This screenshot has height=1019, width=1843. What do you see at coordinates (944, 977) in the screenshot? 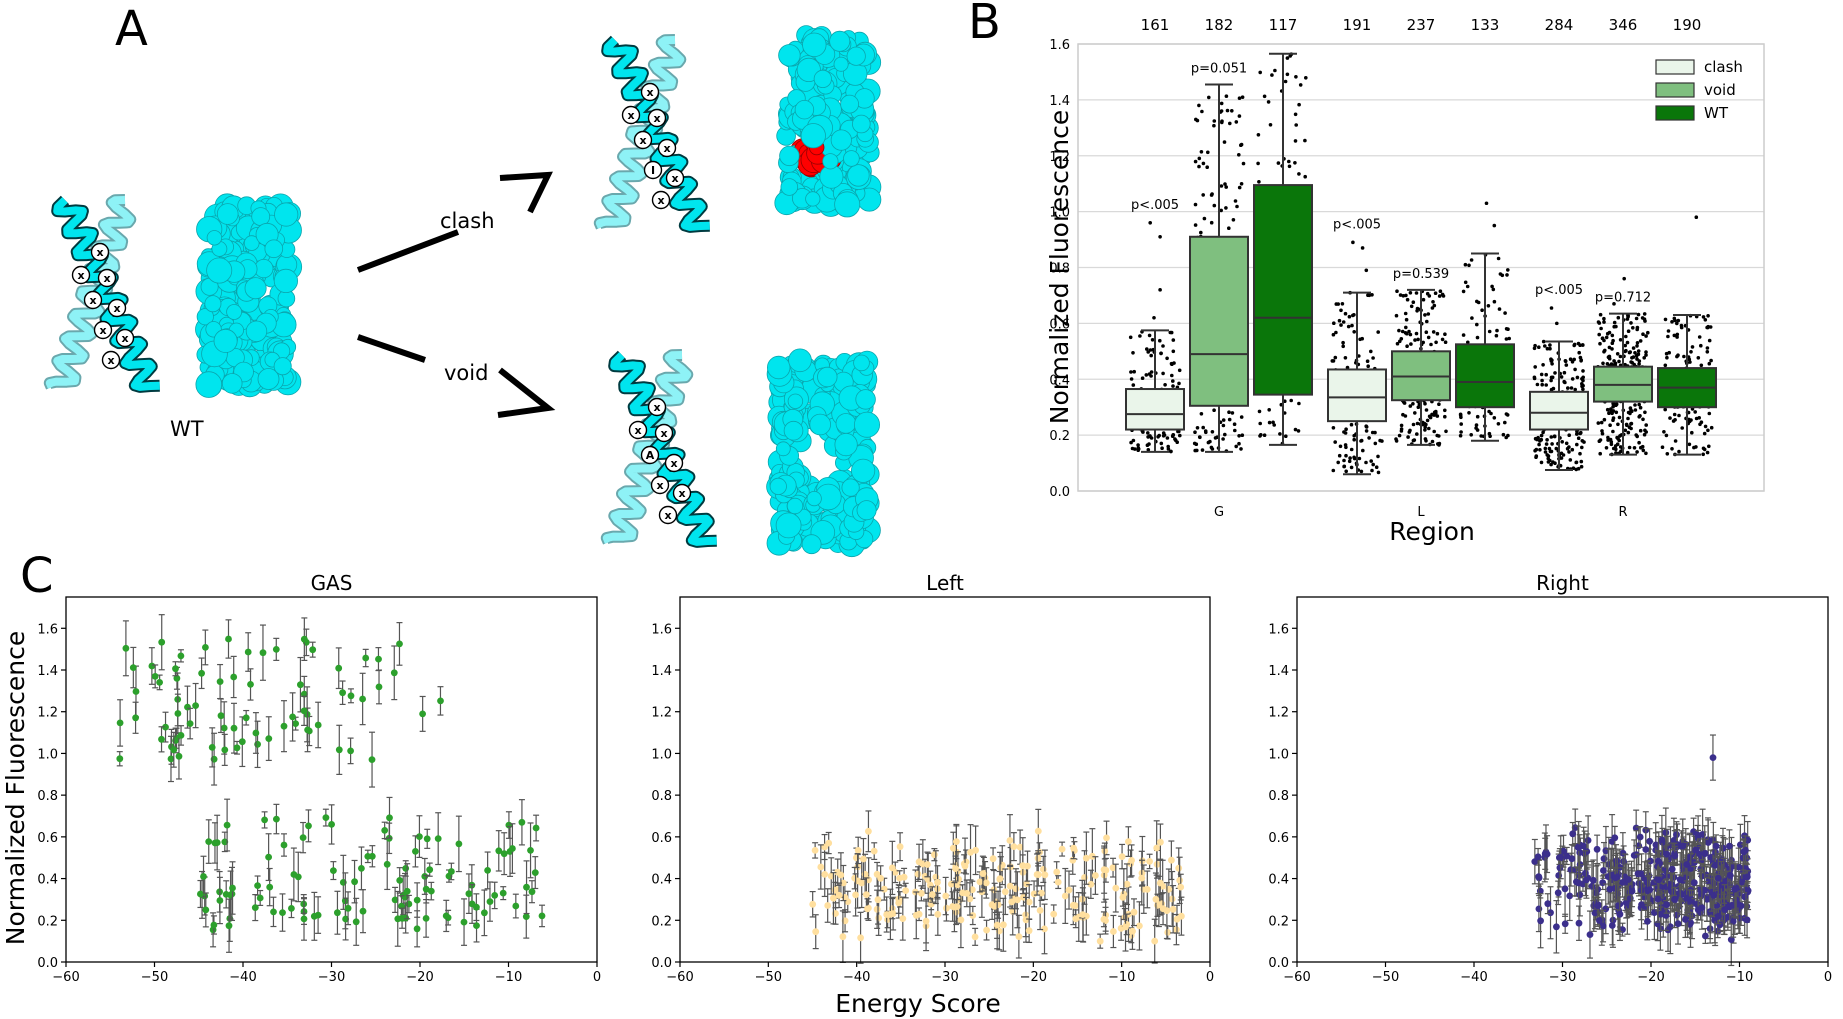
I see `x-tick-label: −30` at bounding box center [944, 977].